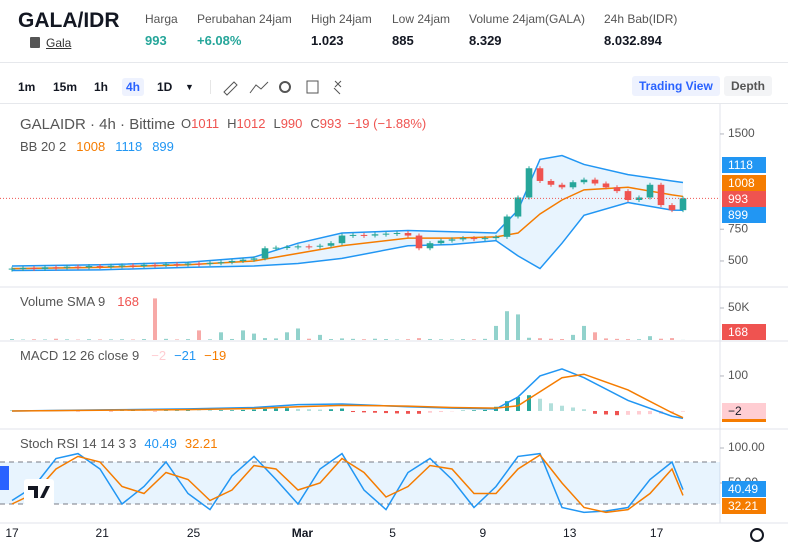 The width and height of the screenshot is (788, 556). Describe the element at coordinates (35, 42) in the screenshot. I see `coin-icon` at that location.